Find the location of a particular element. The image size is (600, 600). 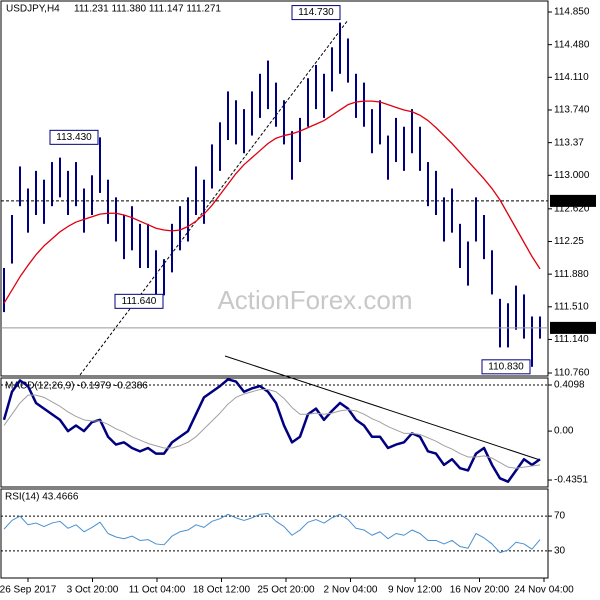

annotation-label: 111.640 is located at coordinates (139, 301).